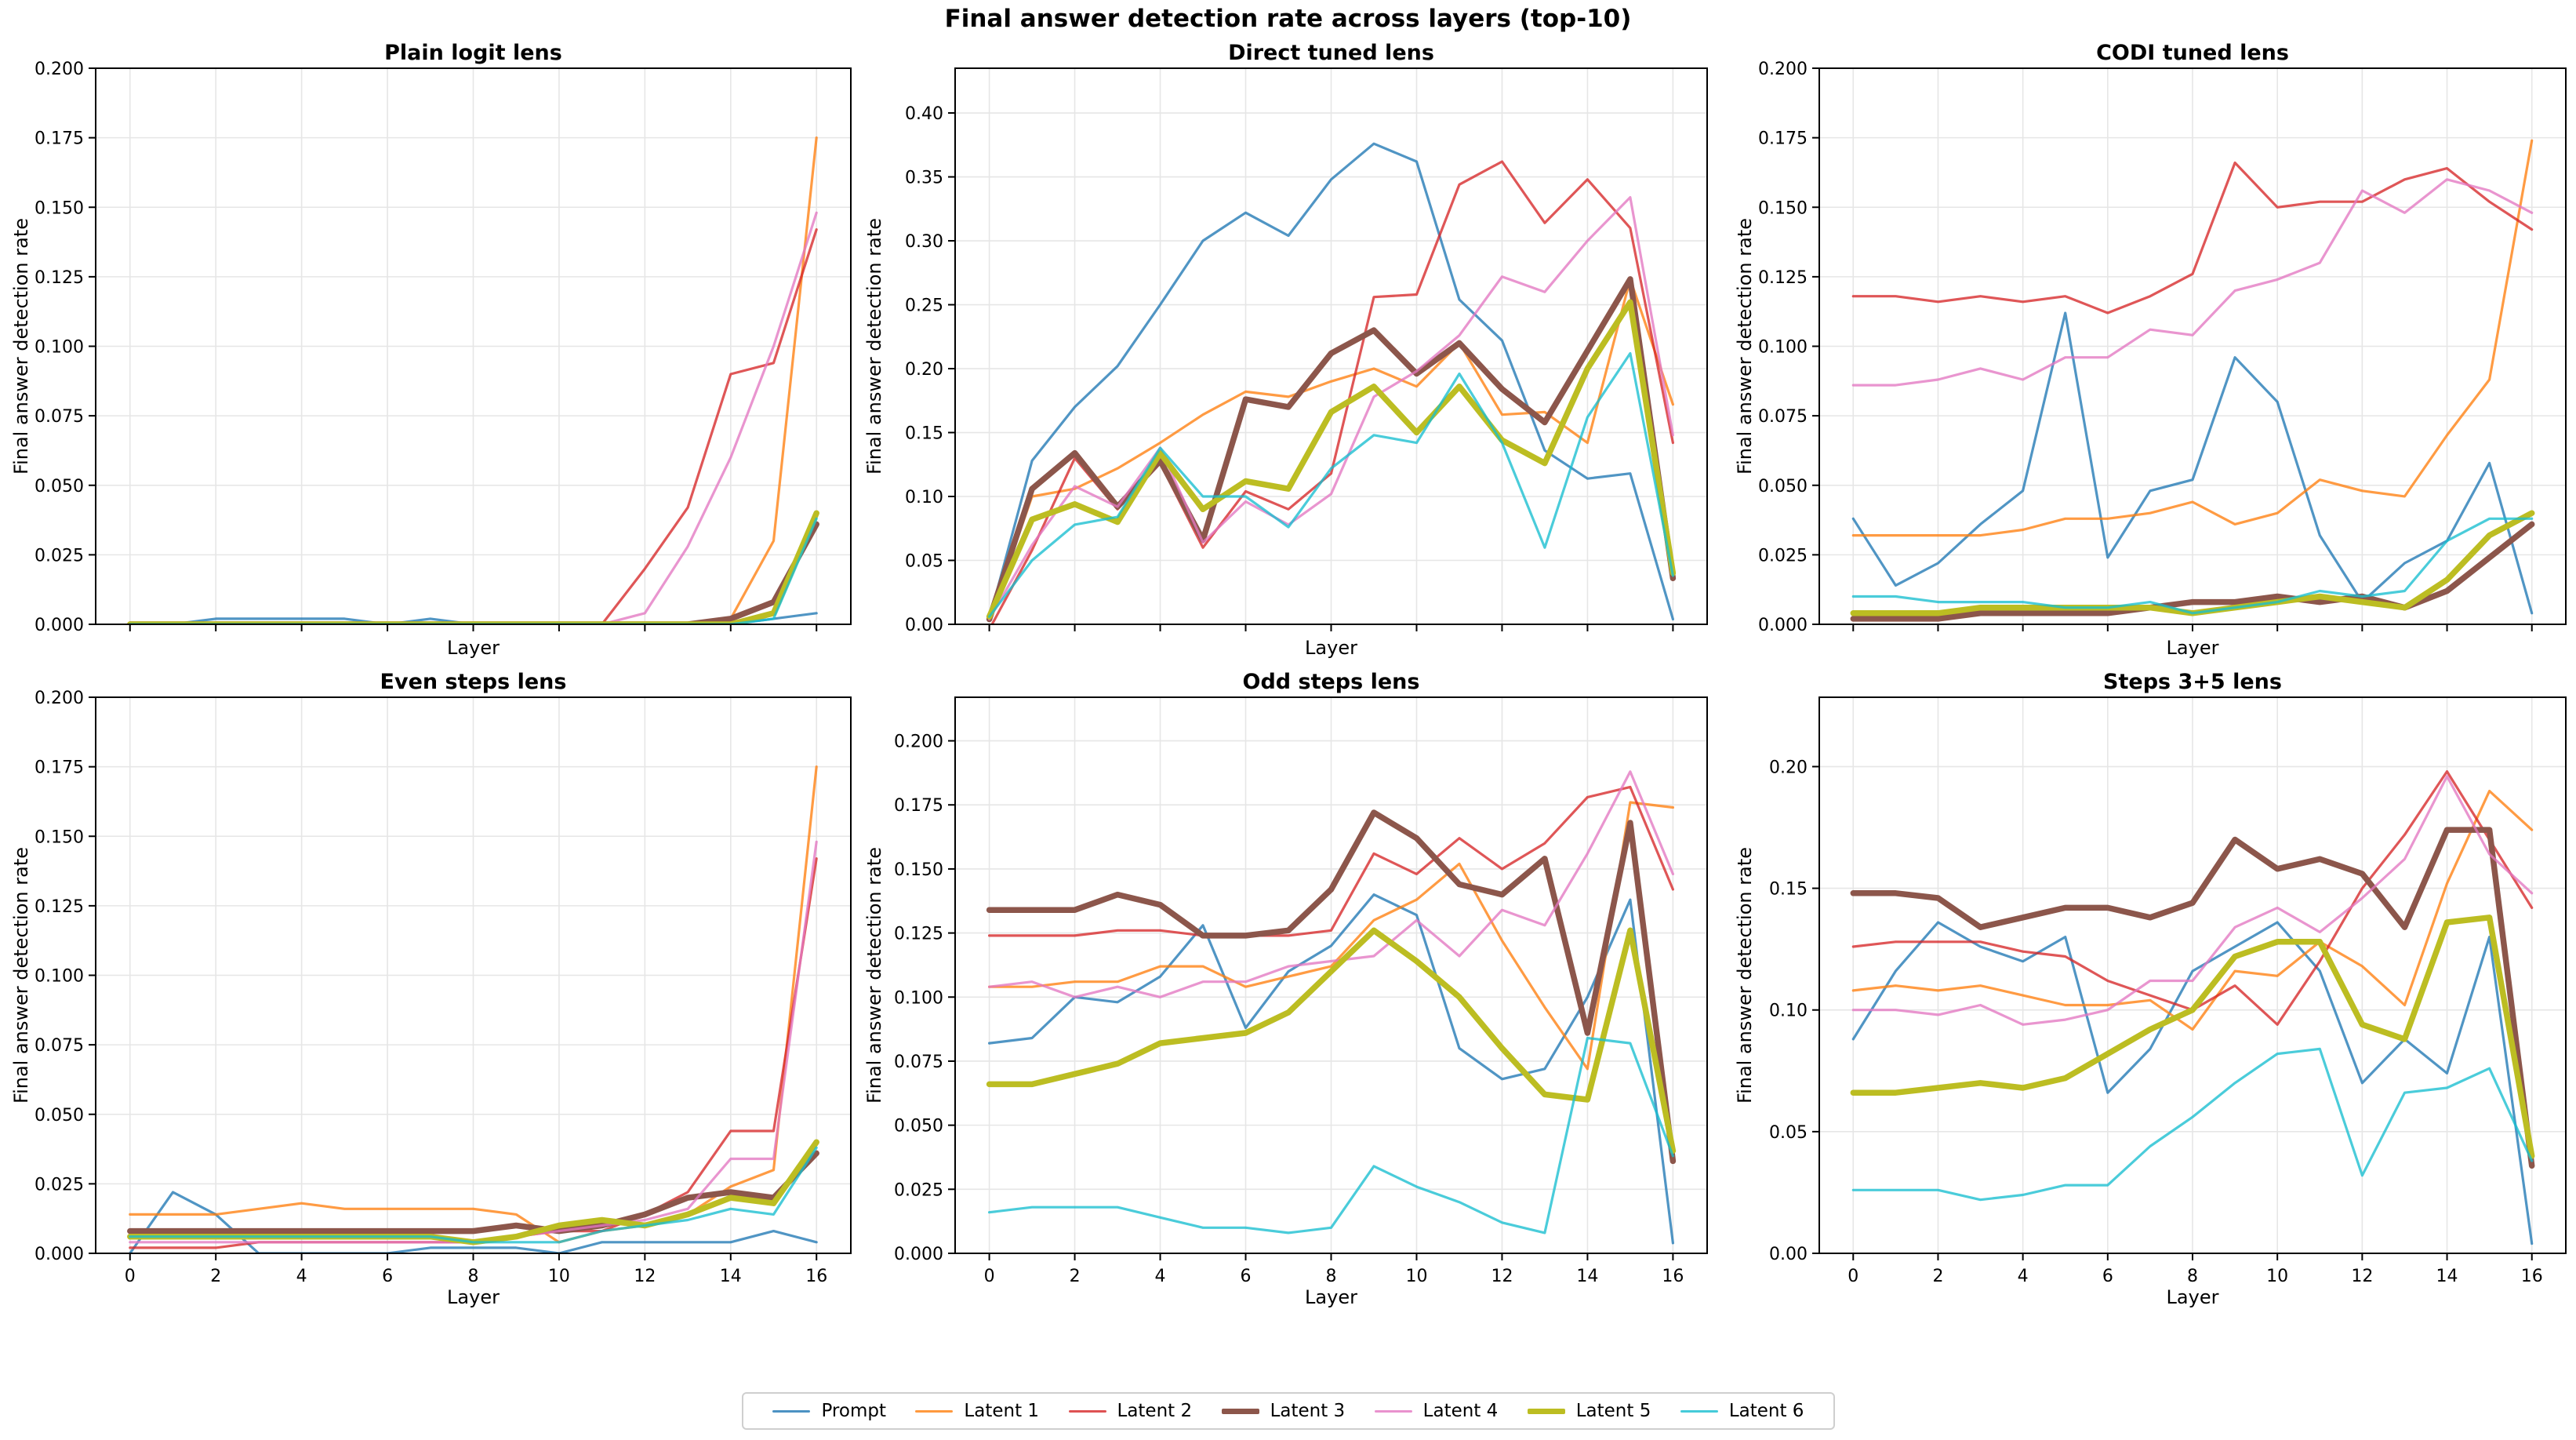 The height and width of the screenshot is (1440, 2576). I want to click on legend-item: Latent 1, so click(977, 1411).